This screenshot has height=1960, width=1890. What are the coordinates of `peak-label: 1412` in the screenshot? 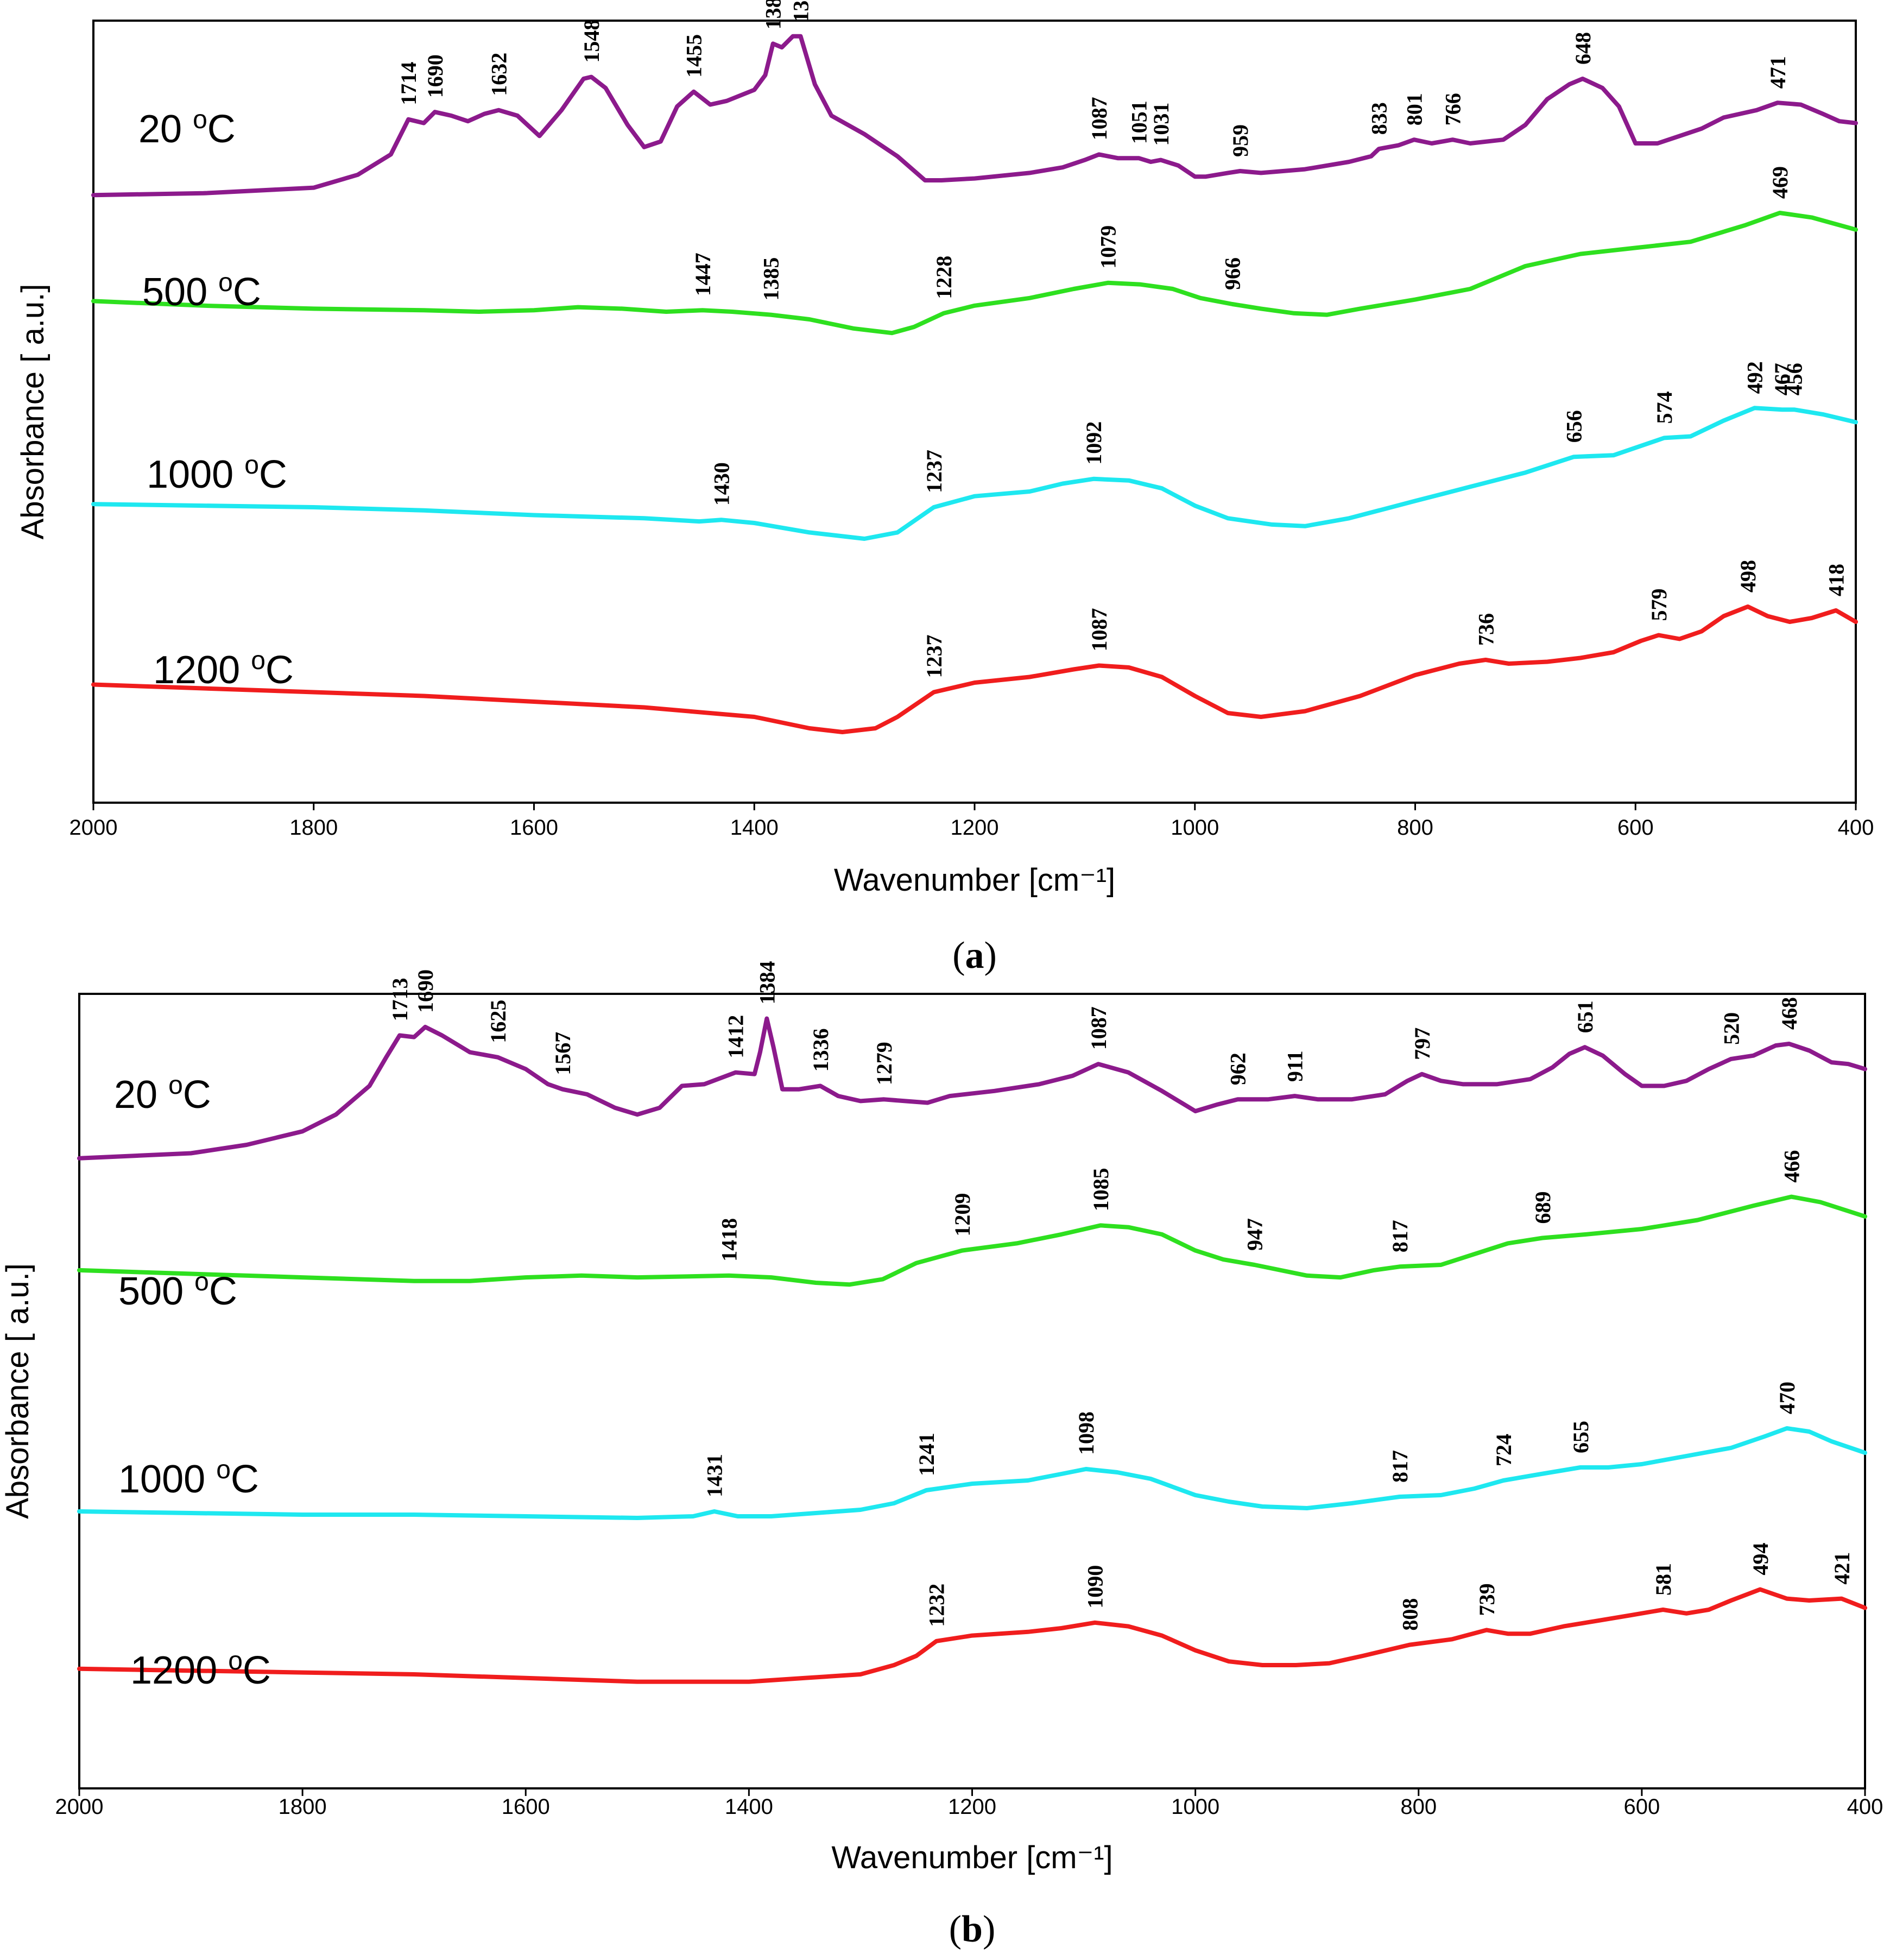 It's located at (736, 1036).